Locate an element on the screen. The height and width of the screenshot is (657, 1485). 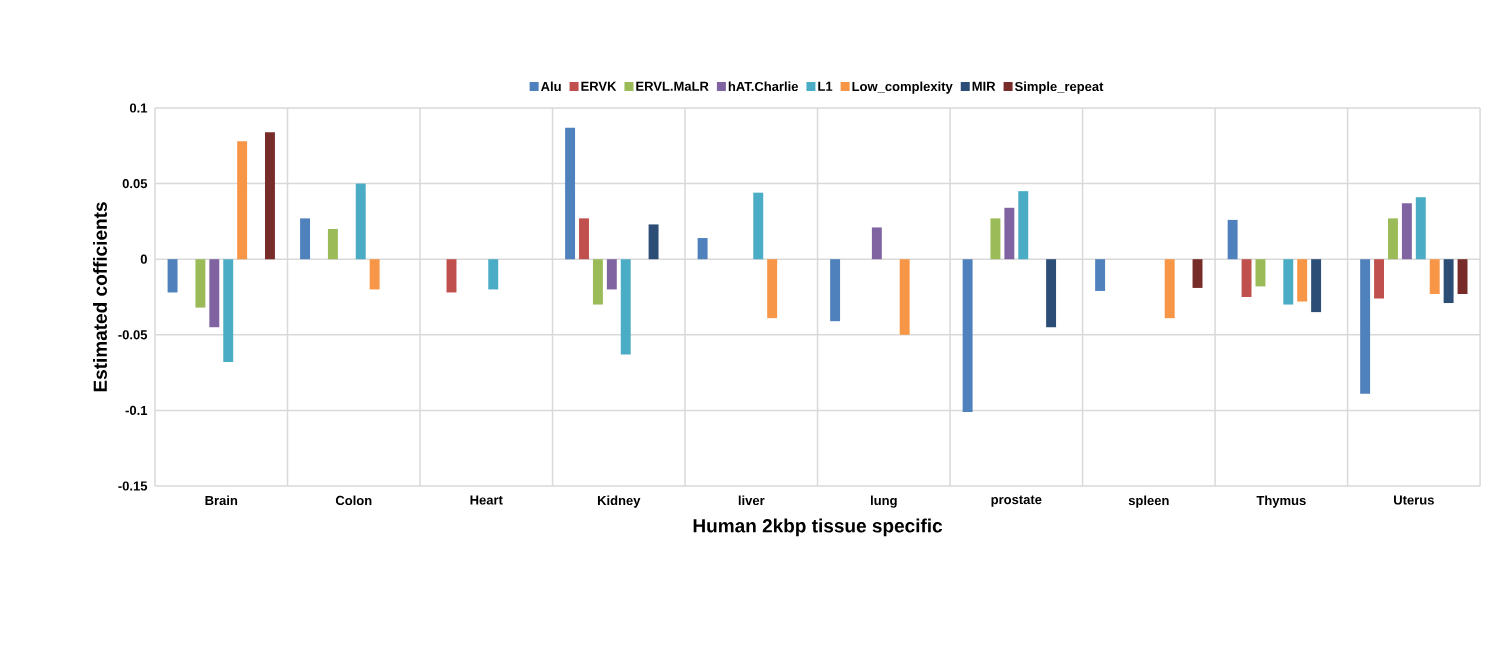
legend-label: MIR is located at coordinates (984, 86).